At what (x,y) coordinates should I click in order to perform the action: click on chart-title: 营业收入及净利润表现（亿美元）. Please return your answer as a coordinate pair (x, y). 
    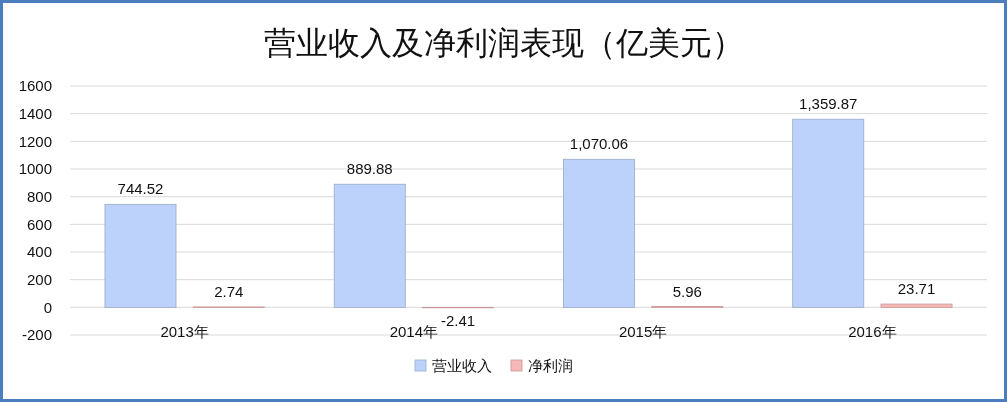
    Looking at the image, I should click on (503, 43).